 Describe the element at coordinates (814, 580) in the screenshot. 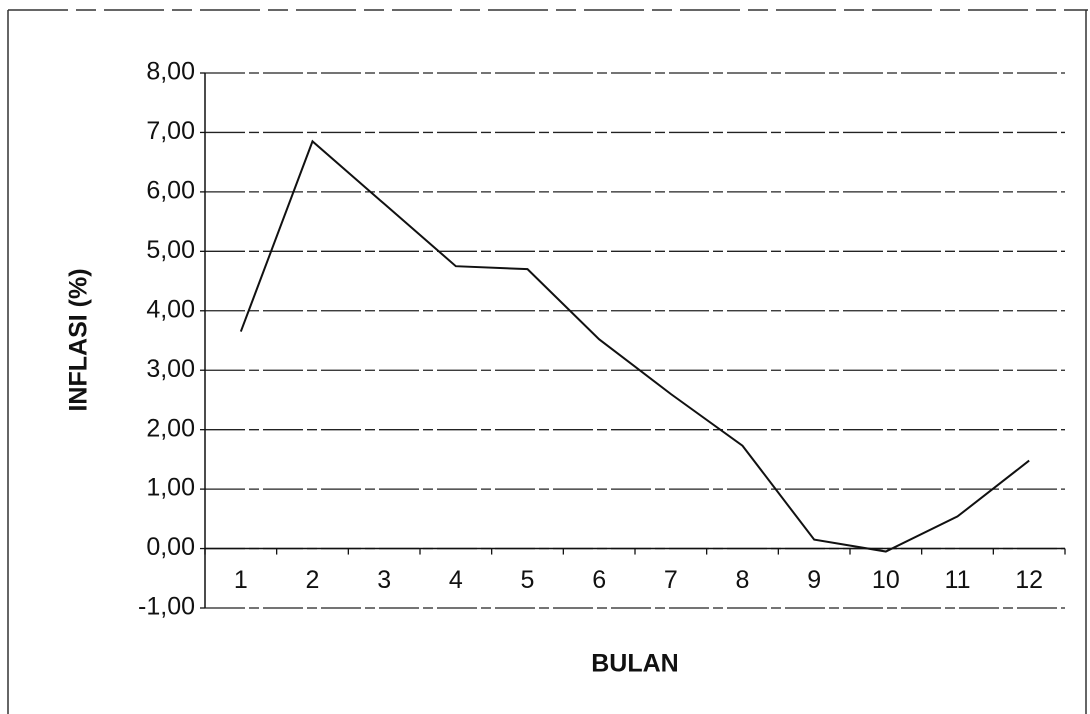

I see `x-tick-label: 9` at that location.